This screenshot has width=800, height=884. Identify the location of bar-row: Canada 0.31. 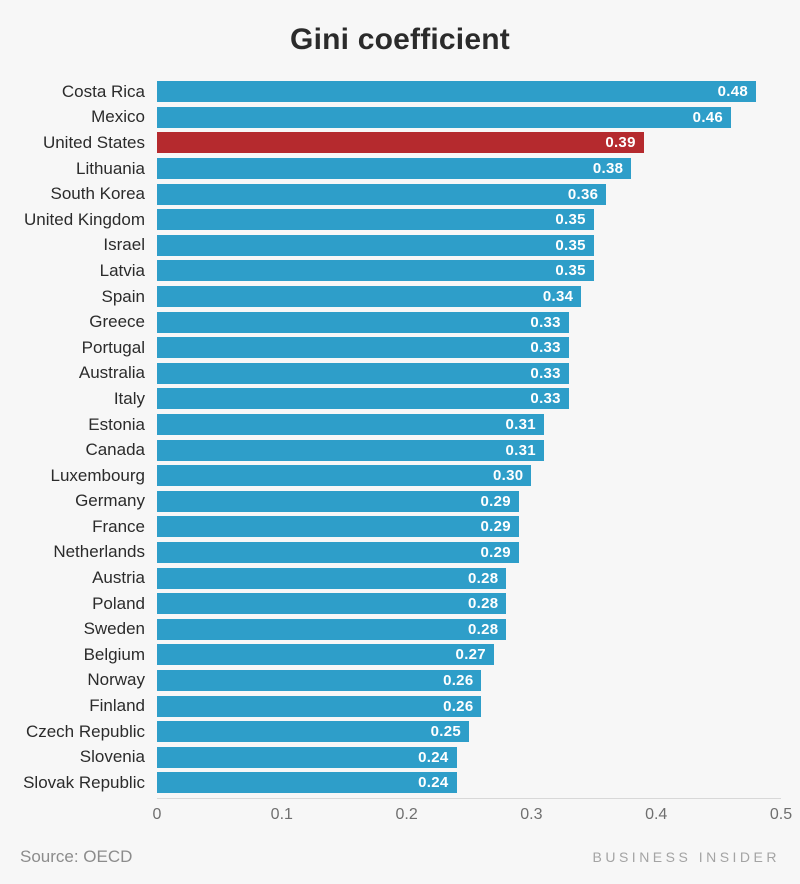
(400, 450).